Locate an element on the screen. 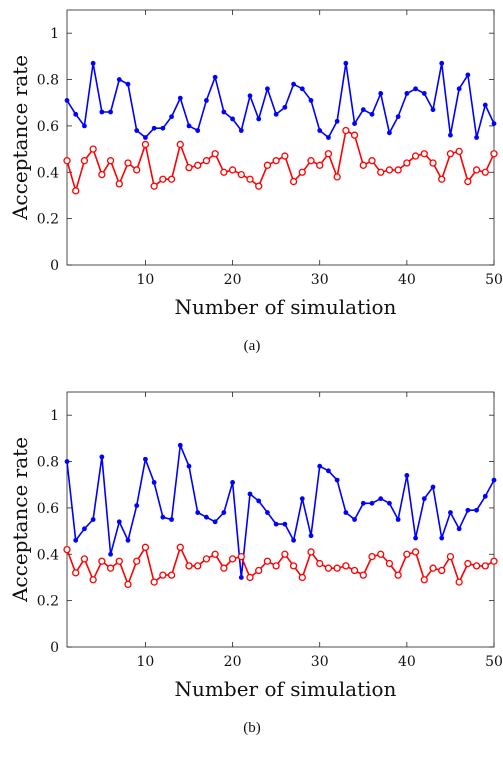  y-tick-label: 0.8 is located at coordinates (48, 81).